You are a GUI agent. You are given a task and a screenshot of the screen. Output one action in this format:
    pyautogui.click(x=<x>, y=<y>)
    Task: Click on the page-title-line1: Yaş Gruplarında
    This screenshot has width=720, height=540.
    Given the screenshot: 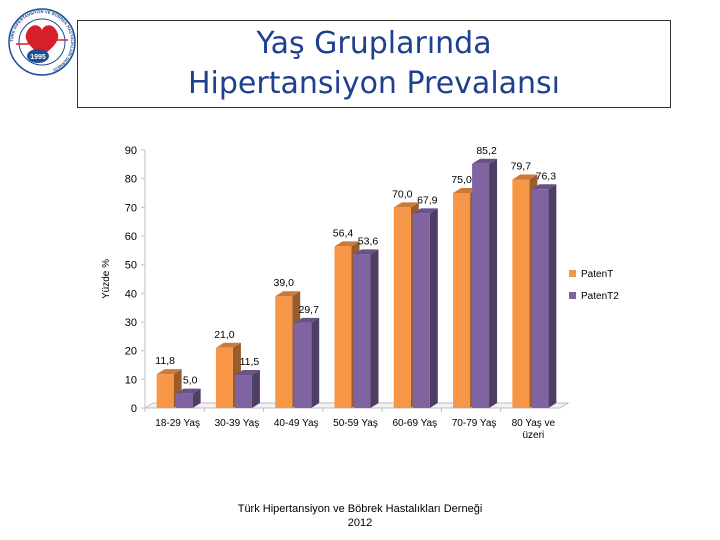 What is the action you would take?
    pyautogui.click(x=374, y=43)
    